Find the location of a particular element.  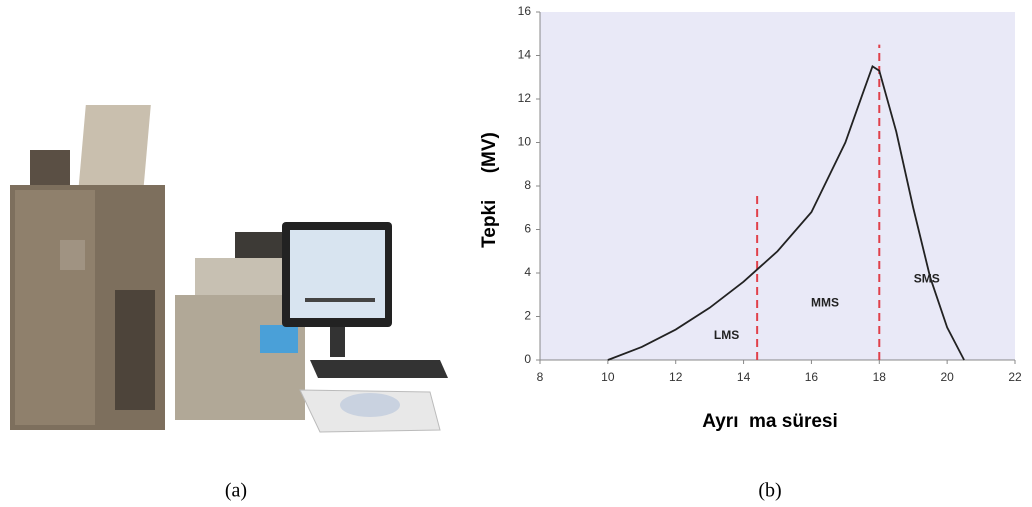

x-tick-label: 20 is located at coordinates (947, 377).